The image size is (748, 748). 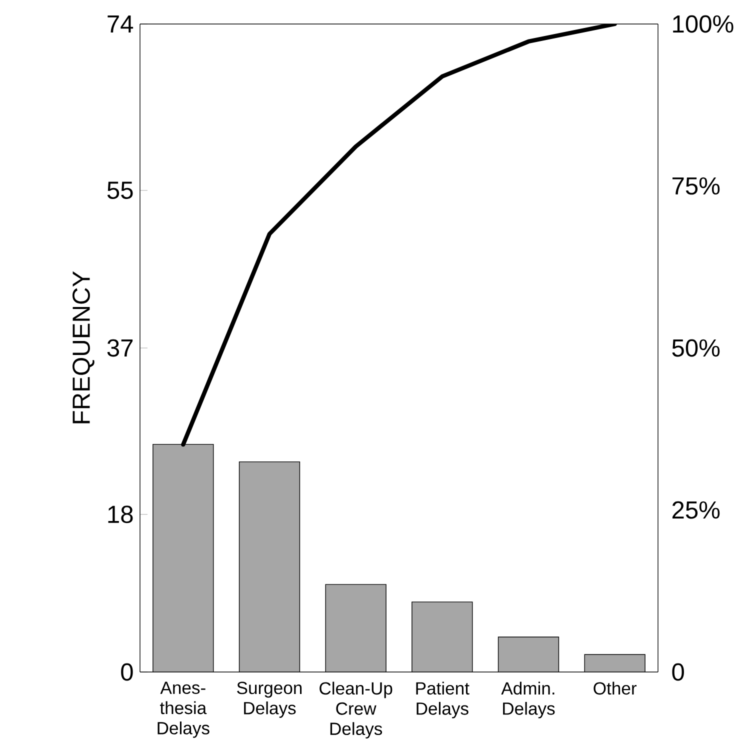 I want to click on y2-tick-label: 75%, so click(x=696, y=186).